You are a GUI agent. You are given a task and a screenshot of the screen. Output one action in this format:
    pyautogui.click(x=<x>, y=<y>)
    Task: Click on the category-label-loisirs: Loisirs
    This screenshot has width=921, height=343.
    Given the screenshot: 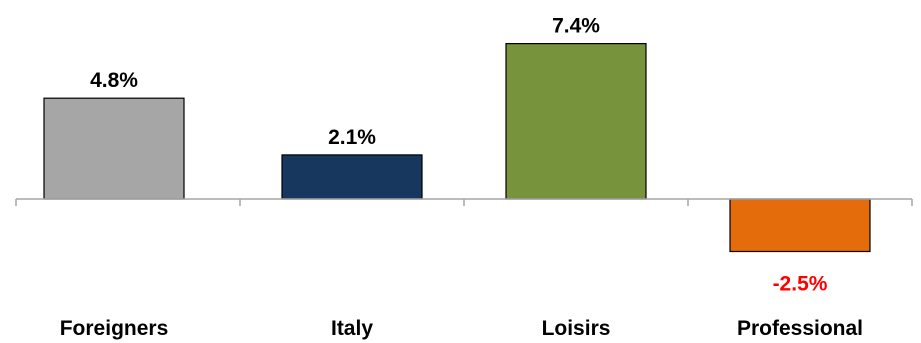 What is the action you would take?
    pyautogui.click(x=576, y=328)
    